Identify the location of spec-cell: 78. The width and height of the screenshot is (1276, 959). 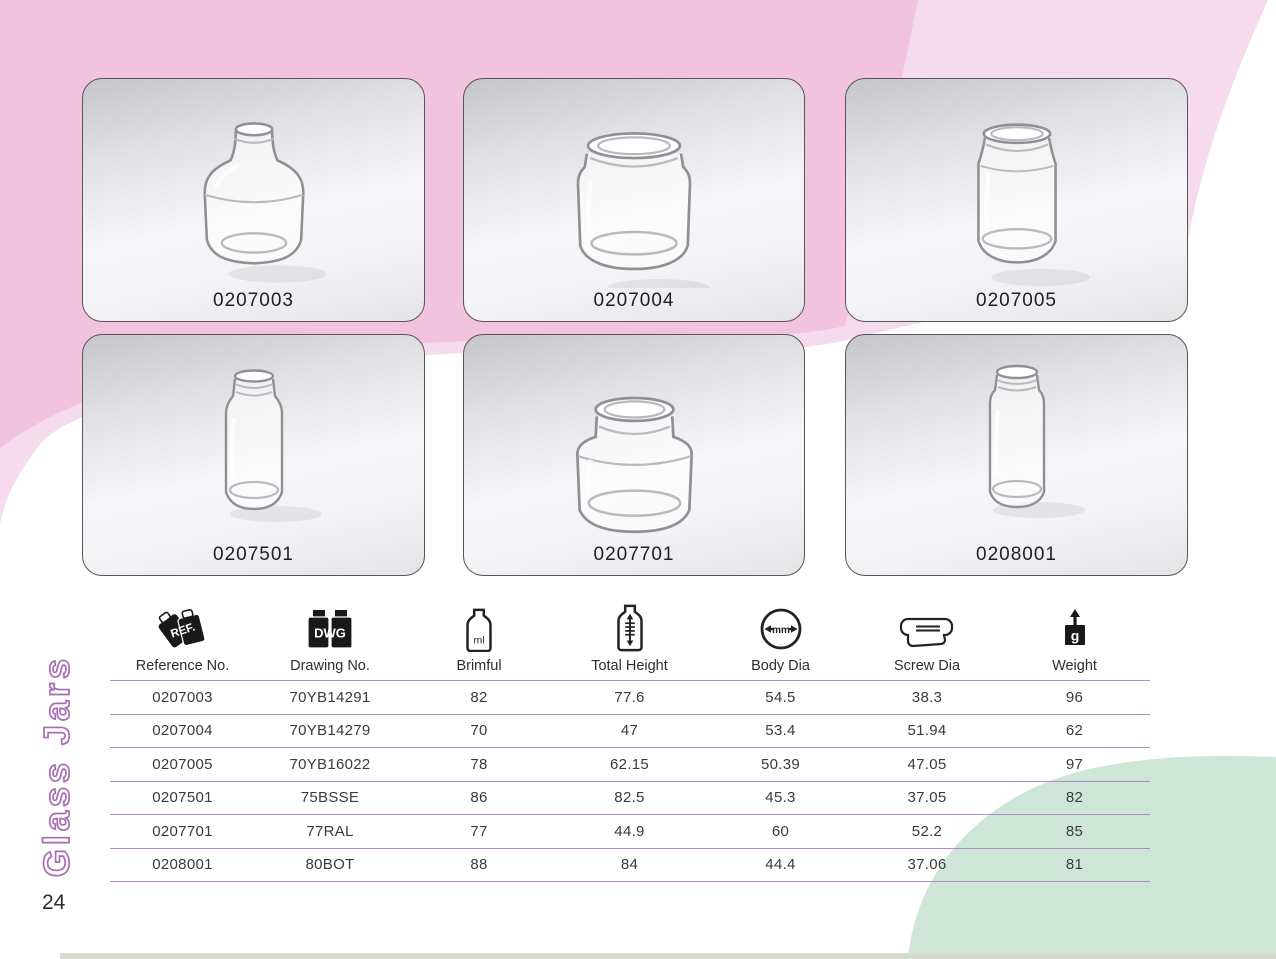
(479, 764).